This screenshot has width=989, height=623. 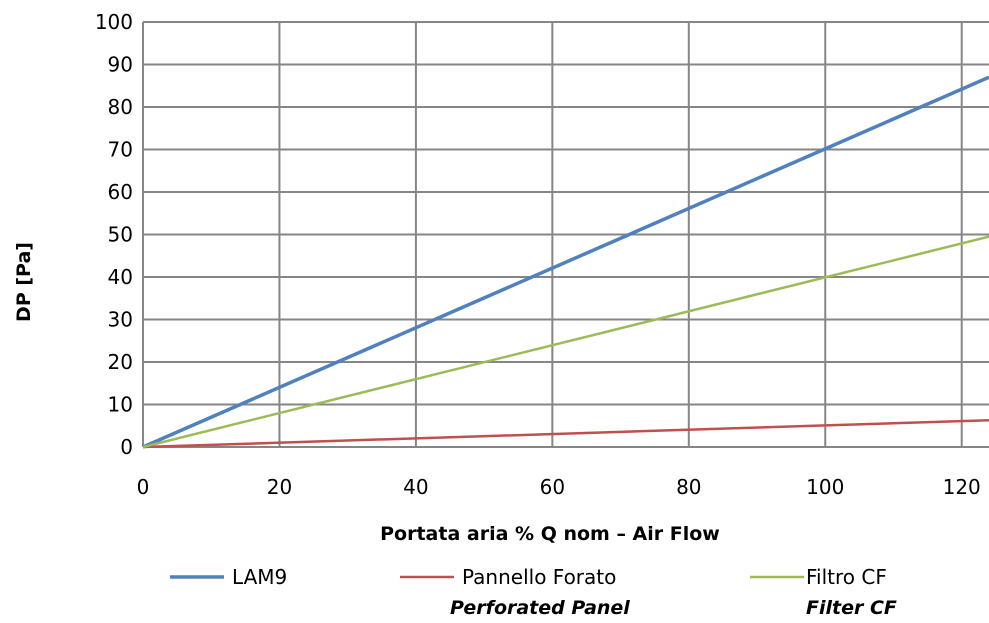 I want to click on legend-label-3: Filtro CF, so click(x=846, y=577).